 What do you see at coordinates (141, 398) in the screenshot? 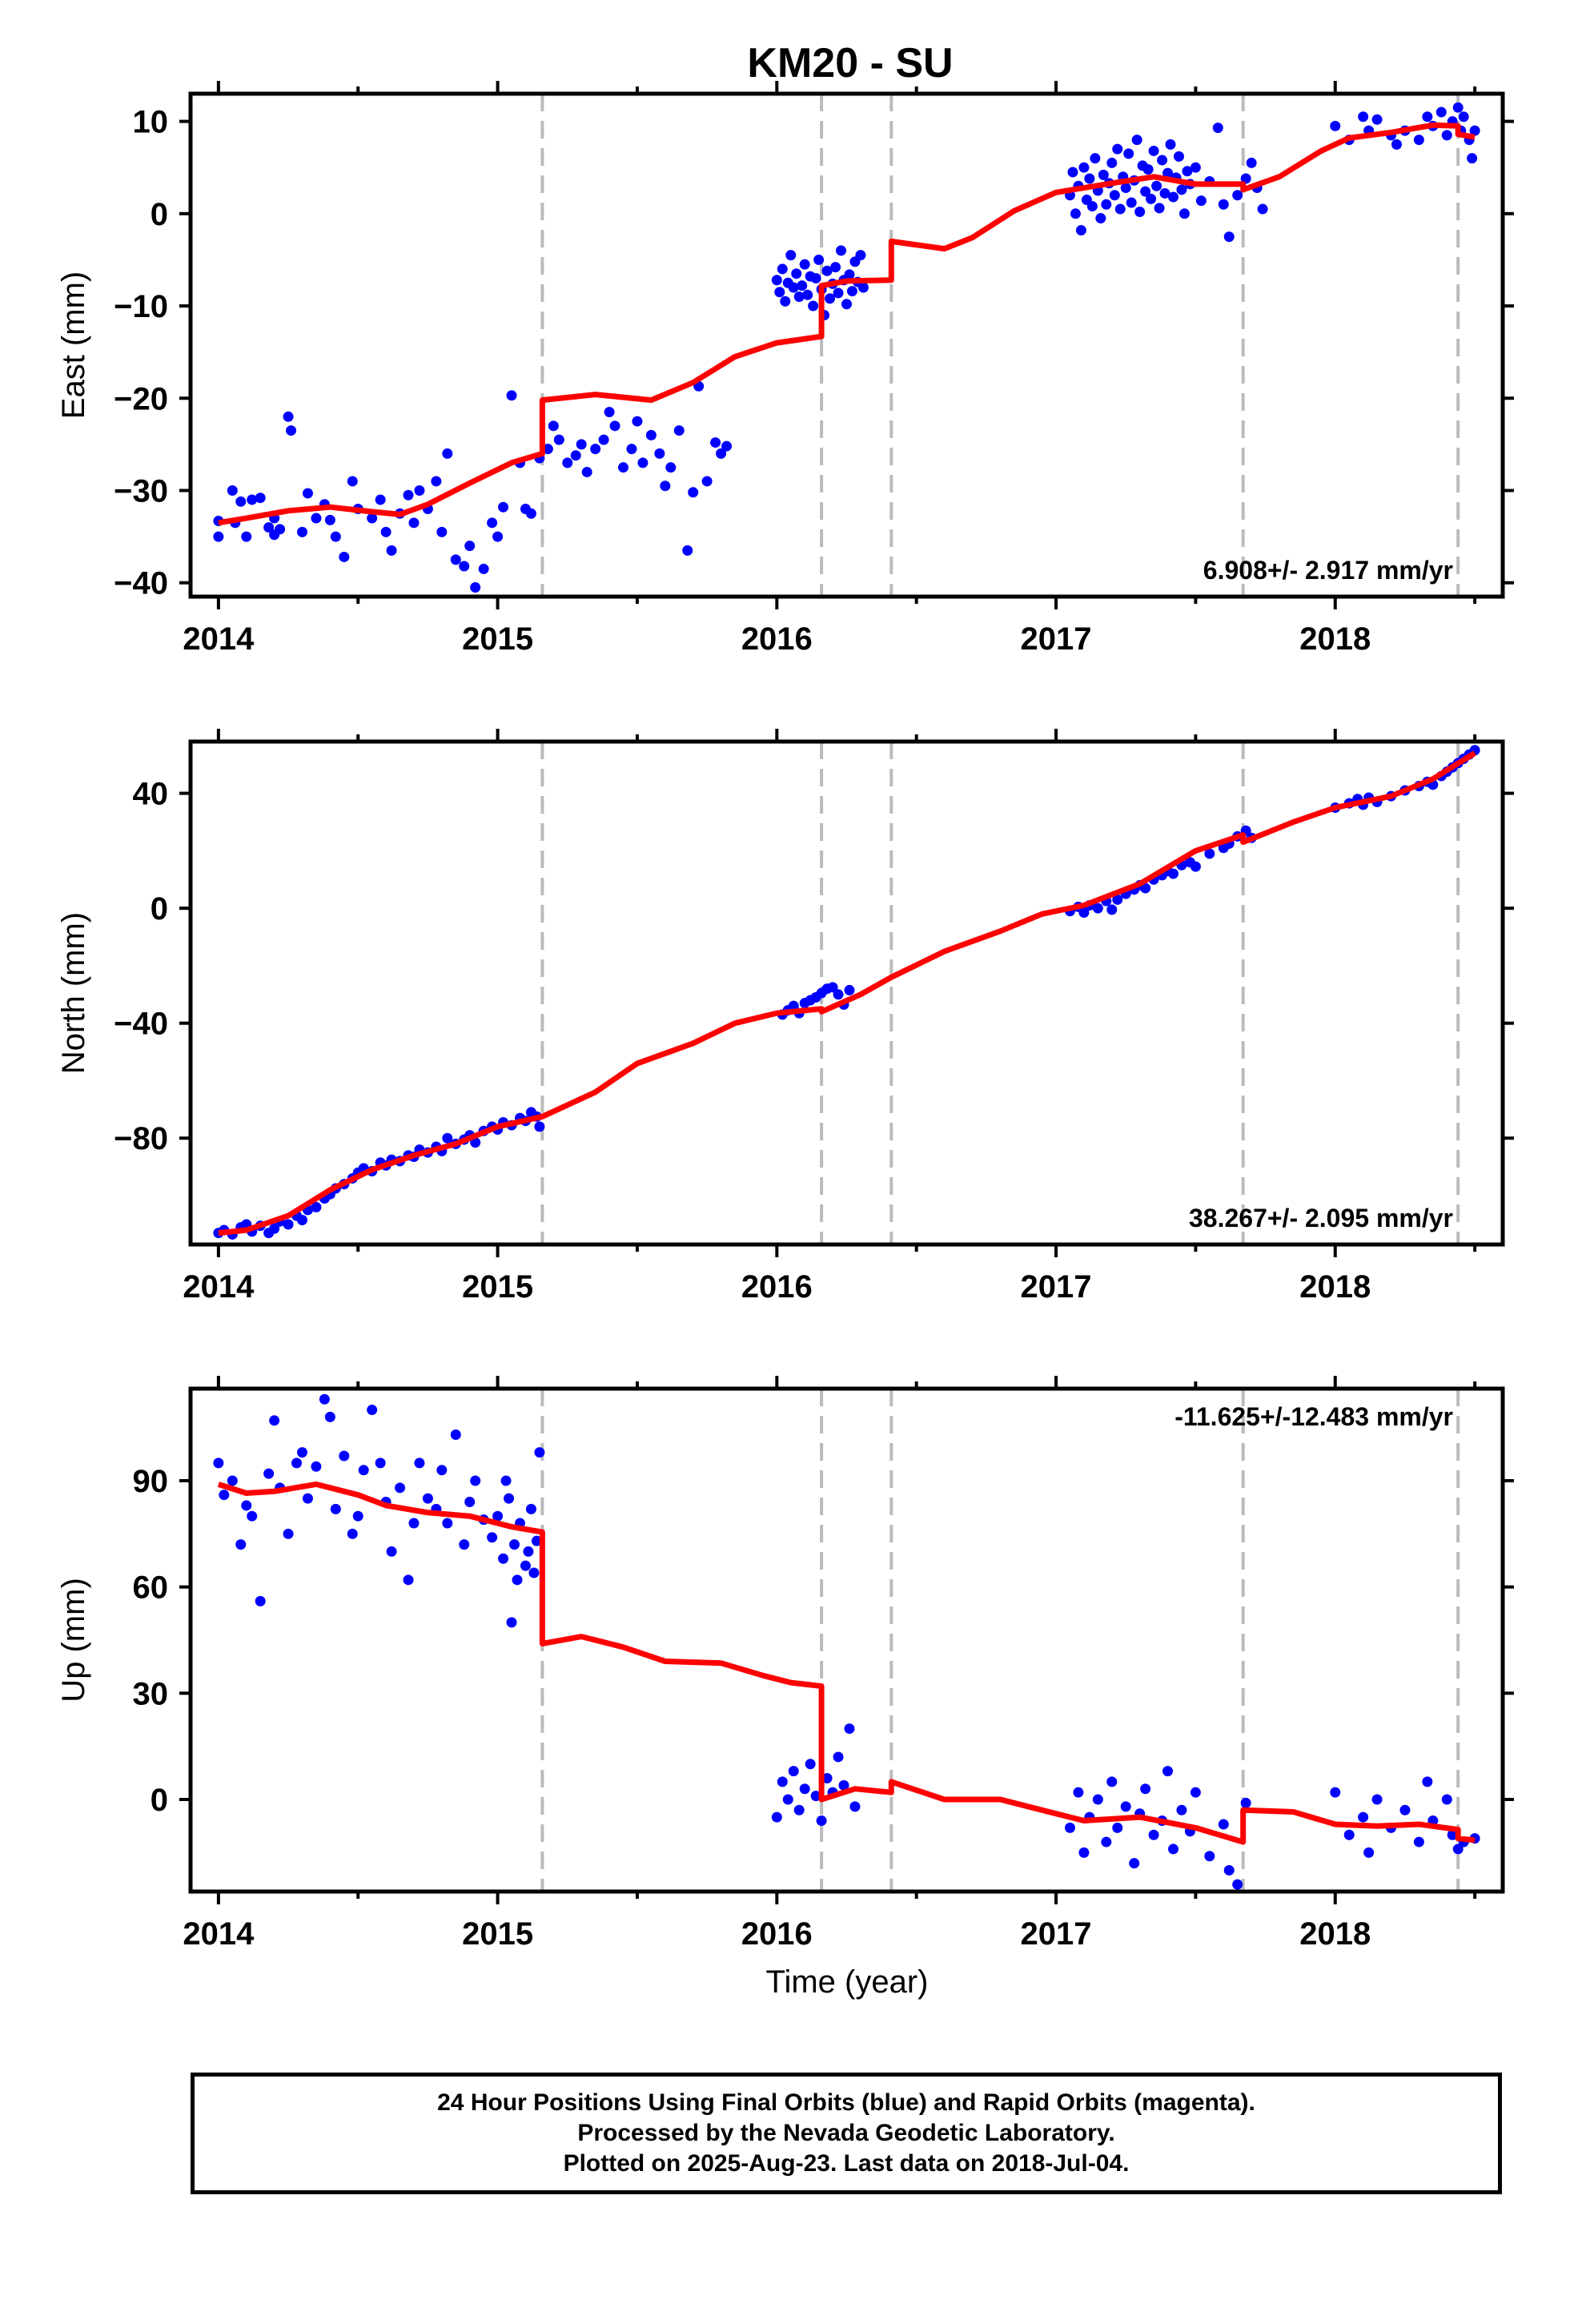
I see `east-y-tick-label: −20` at bounding box center [141, 398].